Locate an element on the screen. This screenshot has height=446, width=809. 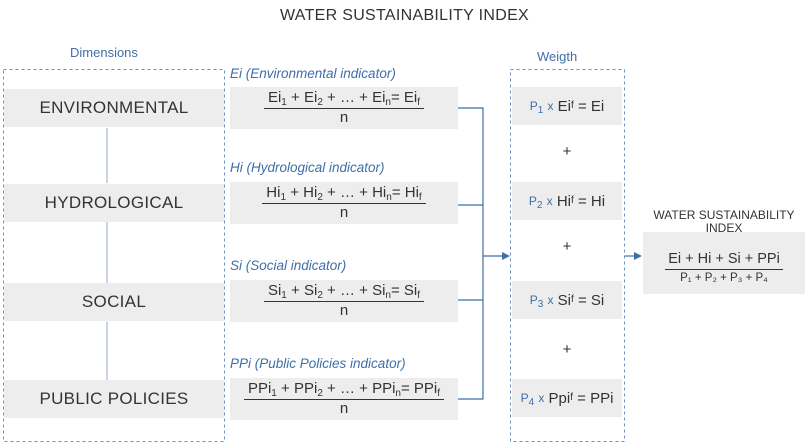
indicator-label-ppi: PPi (Public Policies indicator) is located at coordinates (318, 363).